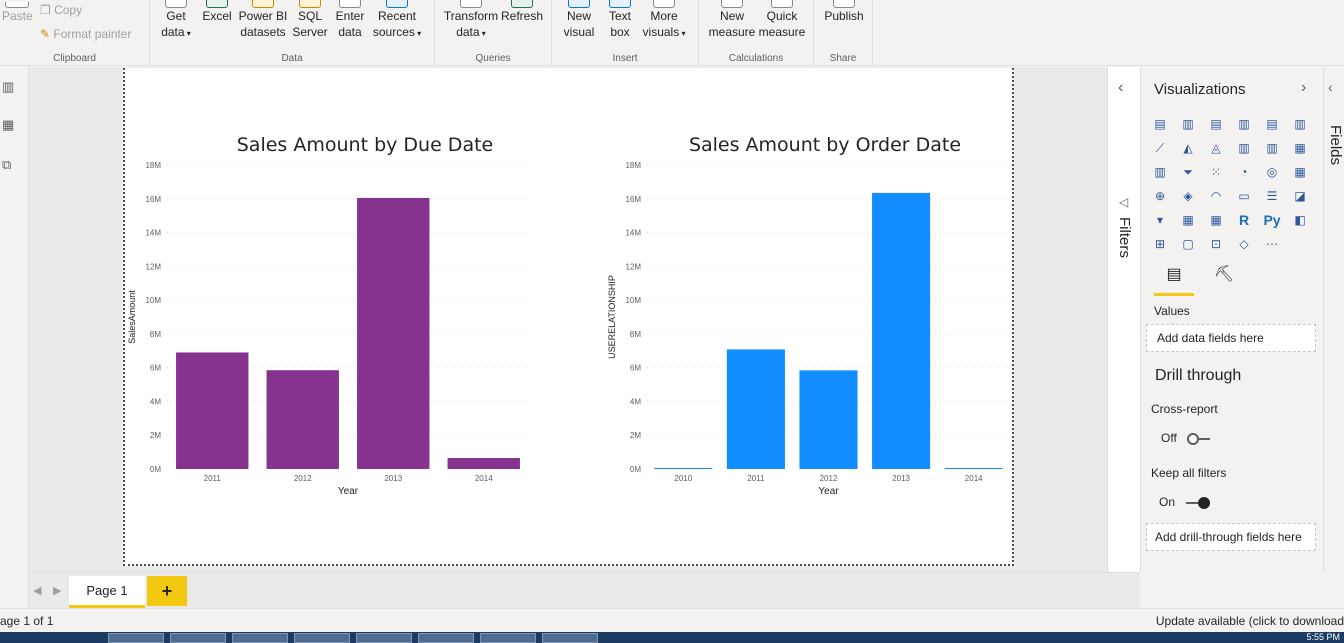  I want to click on values-drop-zone: Add data fields here, so click(1231, 338).